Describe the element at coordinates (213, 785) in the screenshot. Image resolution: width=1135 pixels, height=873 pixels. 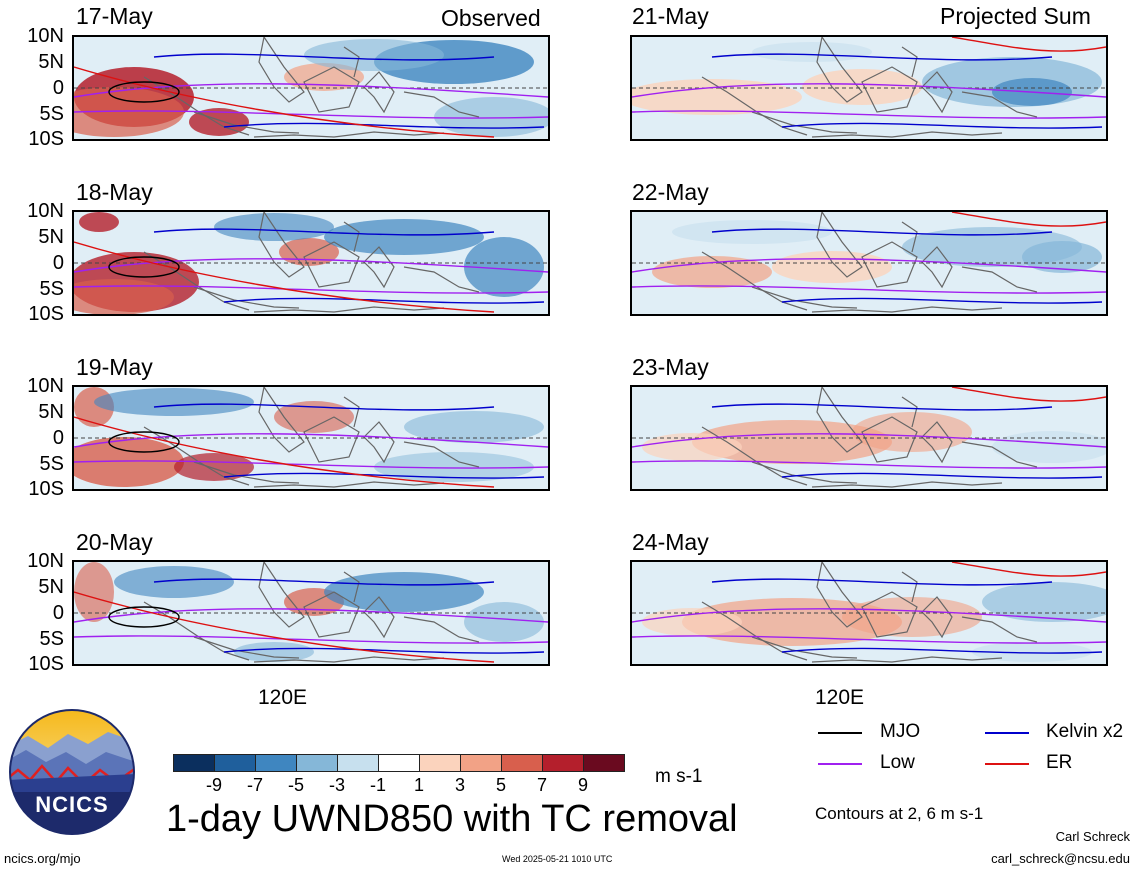
I see `colorbar-tick-label: -9` at that location.